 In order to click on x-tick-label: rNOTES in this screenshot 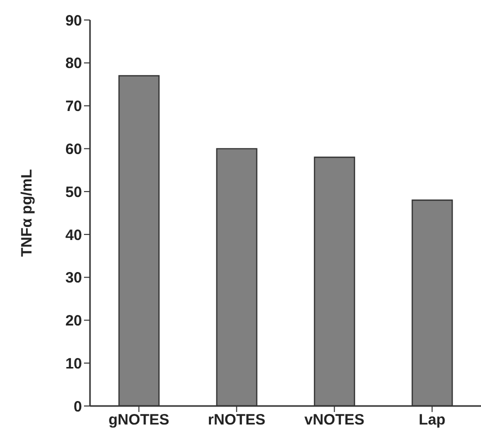, I will do `click(237, 420)`.